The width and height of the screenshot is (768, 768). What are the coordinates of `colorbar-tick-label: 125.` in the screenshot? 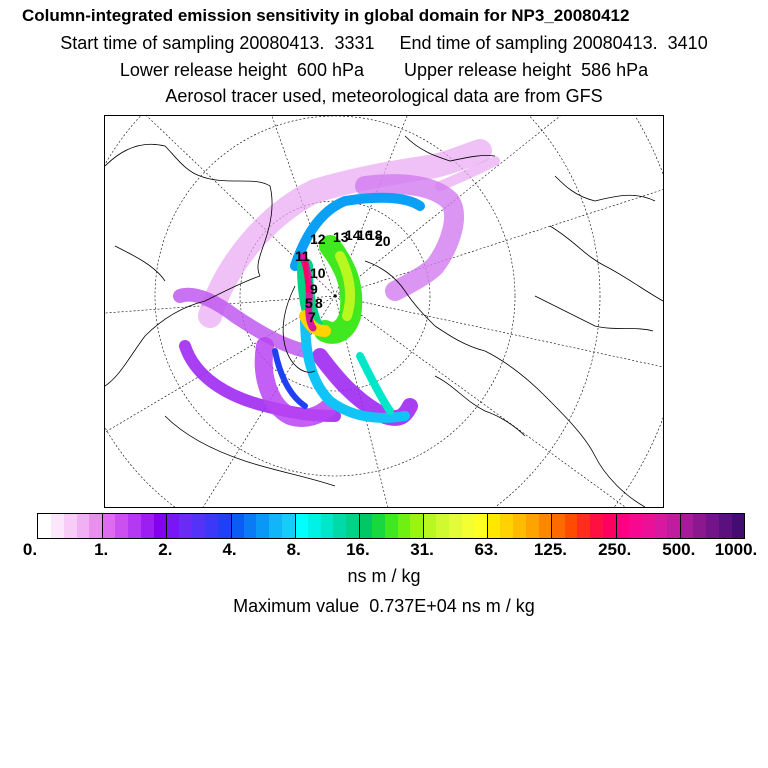 It's located at (550, 549).